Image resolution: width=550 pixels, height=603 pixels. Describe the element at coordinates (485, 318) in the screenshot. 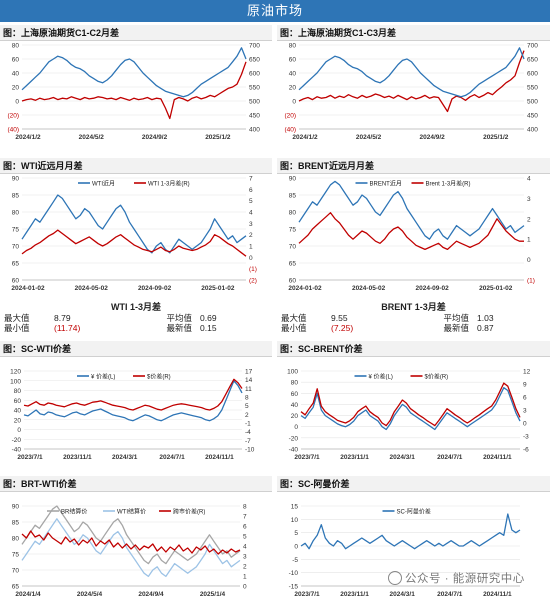

I see `stat-value: 1.03` at that location.